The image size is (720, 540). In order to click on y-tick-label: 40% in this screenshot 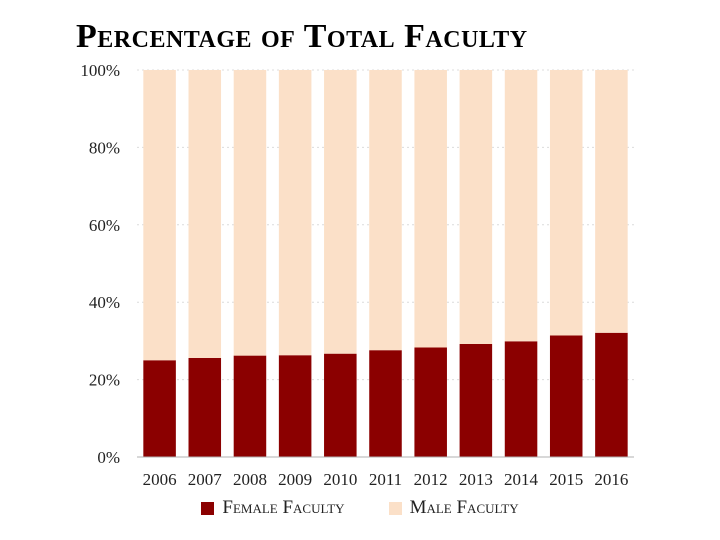, I will do `click(104, 302)`.